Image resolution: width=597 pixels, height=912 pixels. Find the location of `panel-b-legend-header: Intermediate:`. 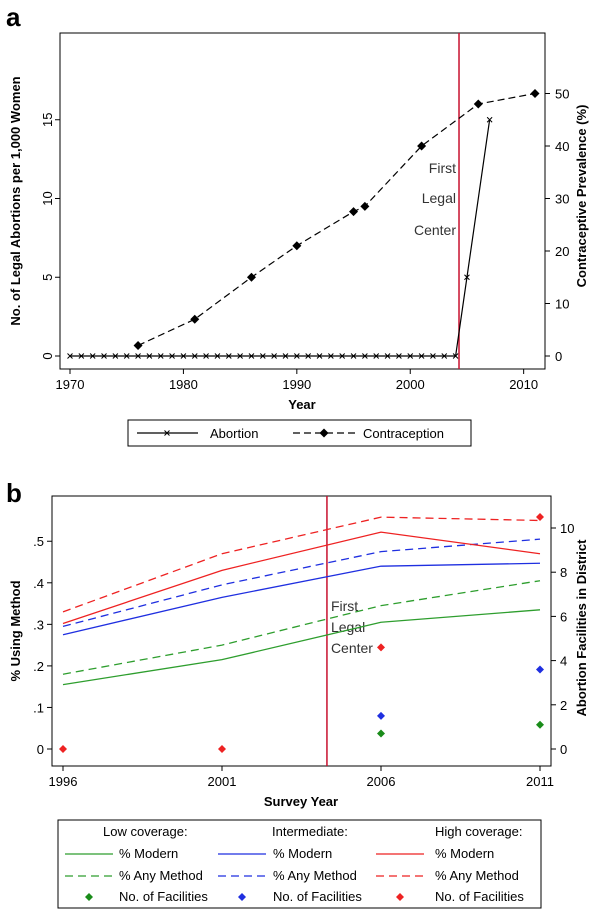

panel-b-legend-header: Intermediate: is located at coordinates (310, 831).